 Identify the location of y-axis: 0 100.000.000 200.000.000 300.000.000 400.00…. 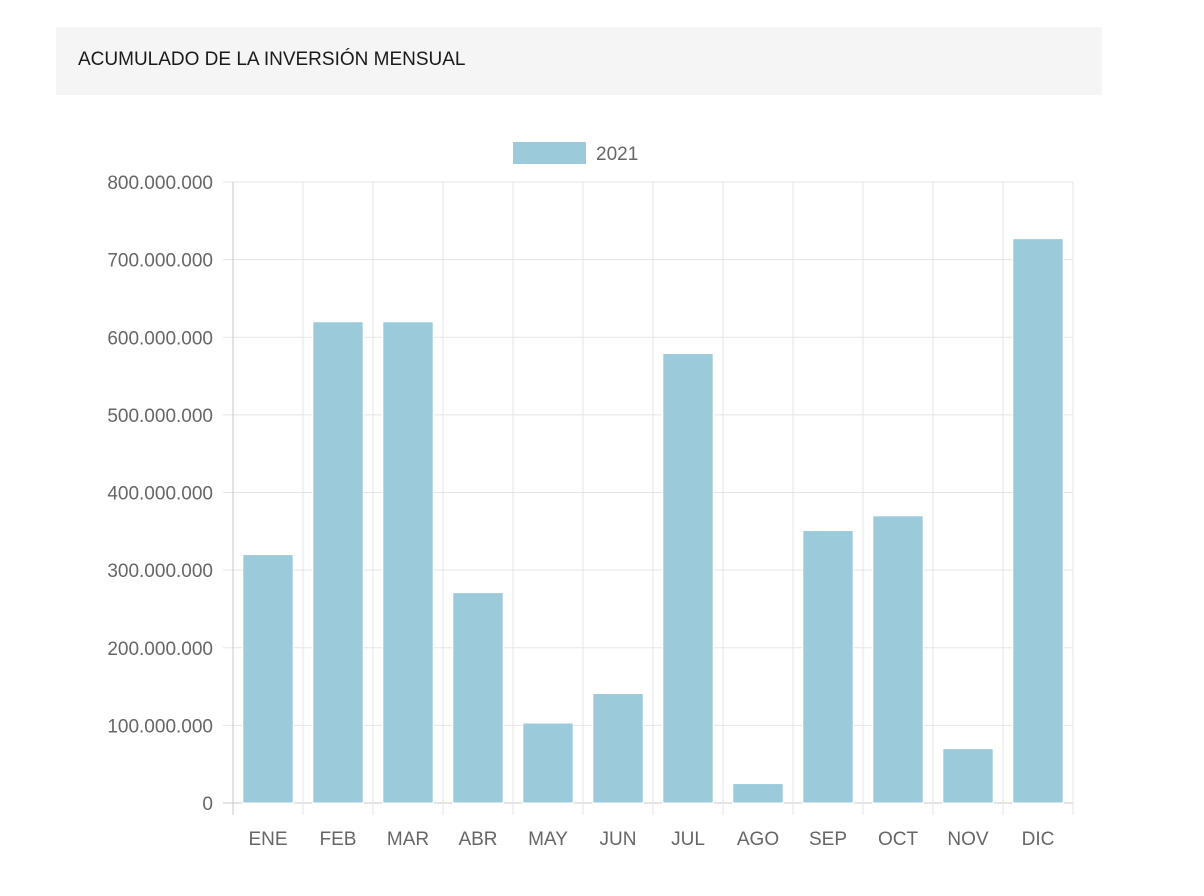
(160, 494).